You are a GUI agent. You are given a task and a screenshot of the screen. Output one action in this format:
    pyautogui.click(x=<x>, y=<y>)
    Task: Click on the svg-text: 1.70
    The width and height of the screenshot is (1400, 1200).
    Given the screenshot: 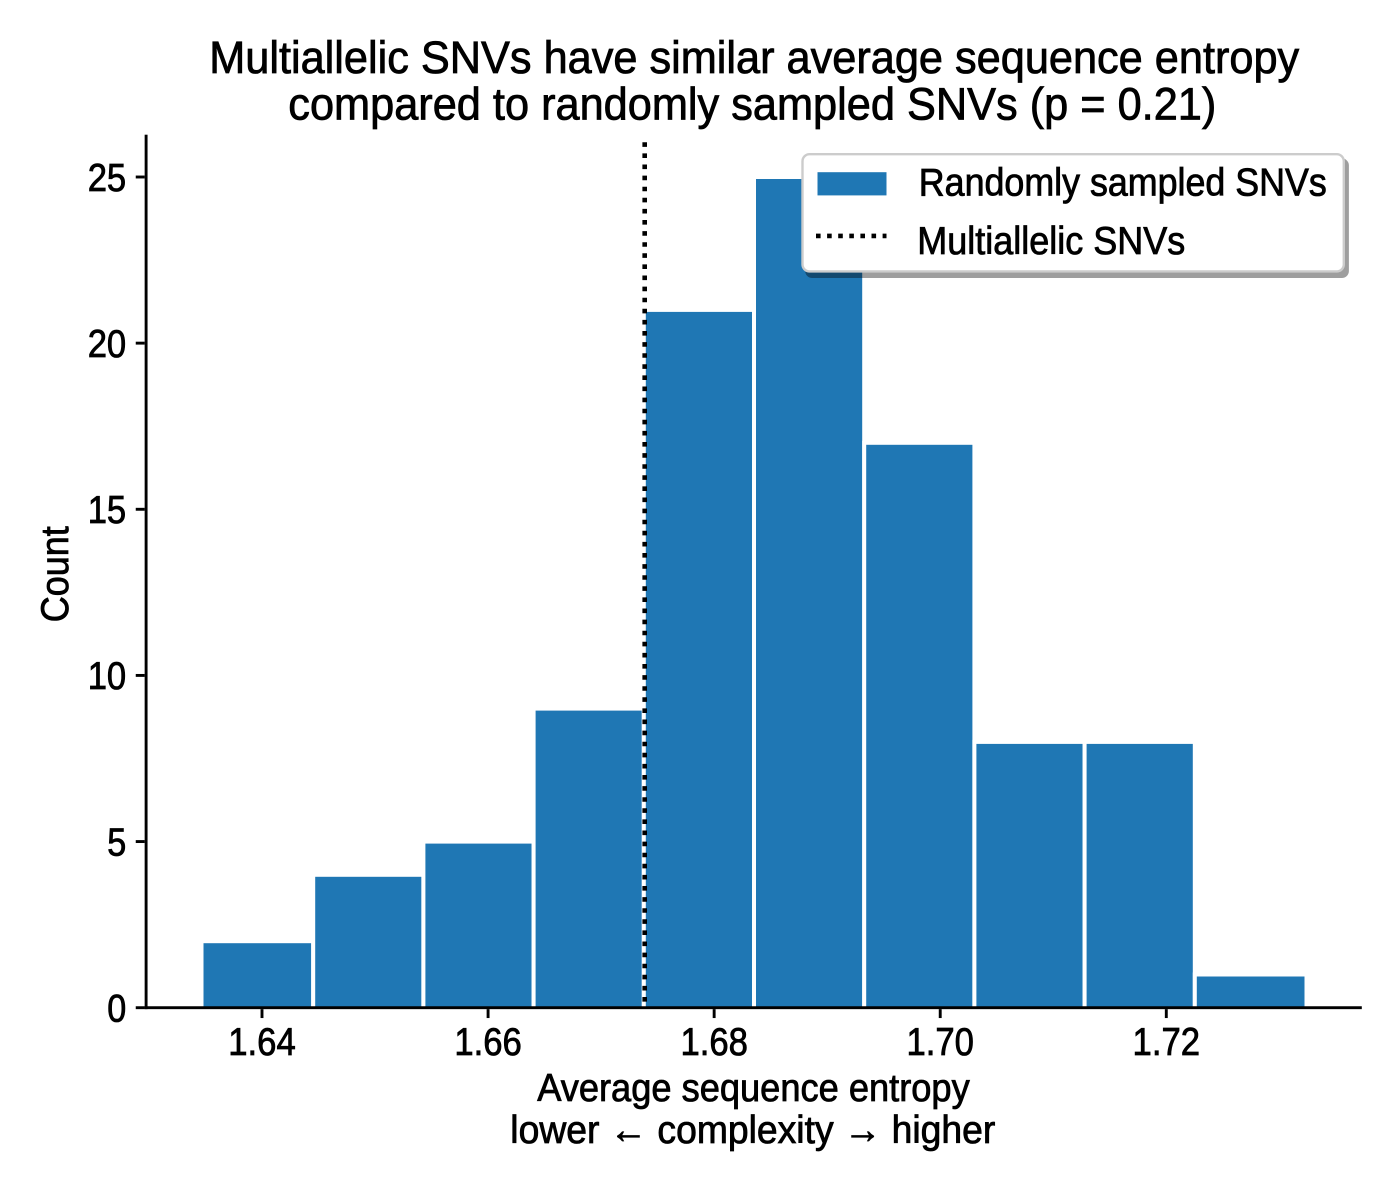 What is the action you would take?
    pyautogui.click(x=940, y=1042)
    